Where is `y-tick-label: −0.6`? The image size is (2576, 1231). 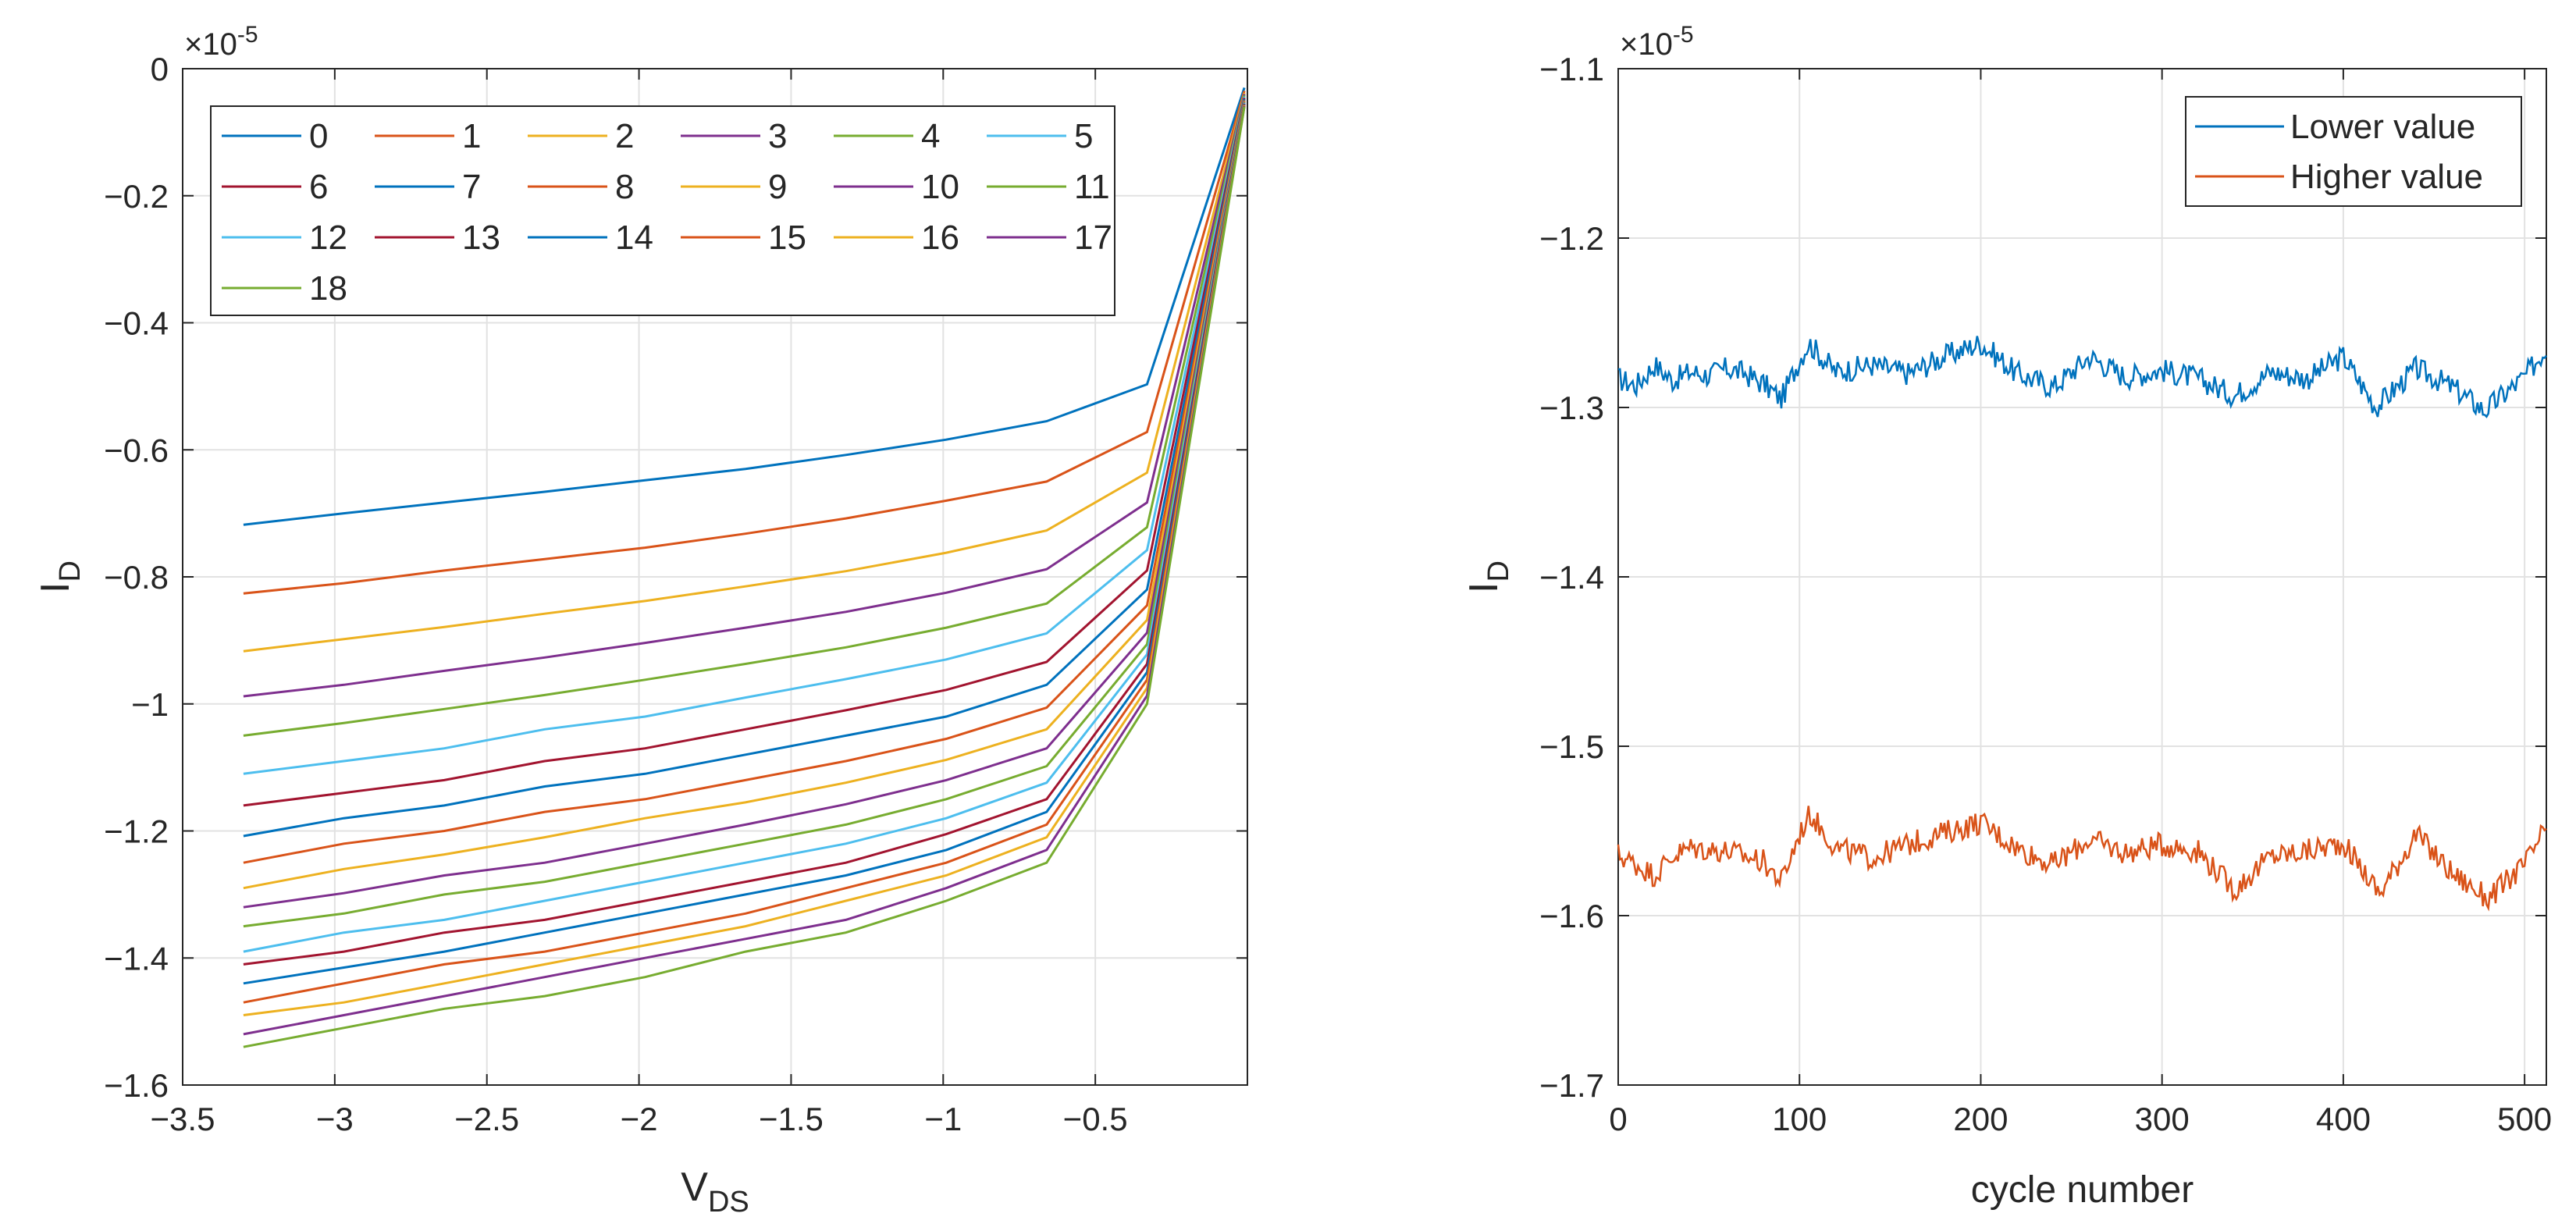
y-tick-label: −0.6 is located at coordinates (136, 450).